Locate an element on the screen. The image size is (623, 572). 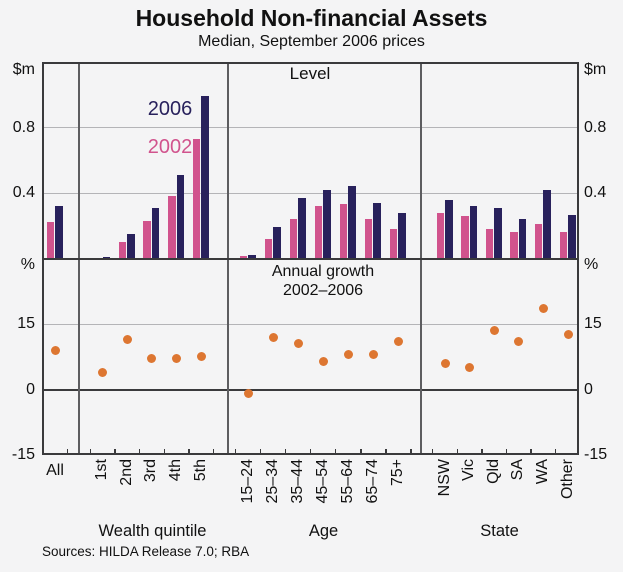
bar-2006-35–44 is located at coordinates (302, 228).